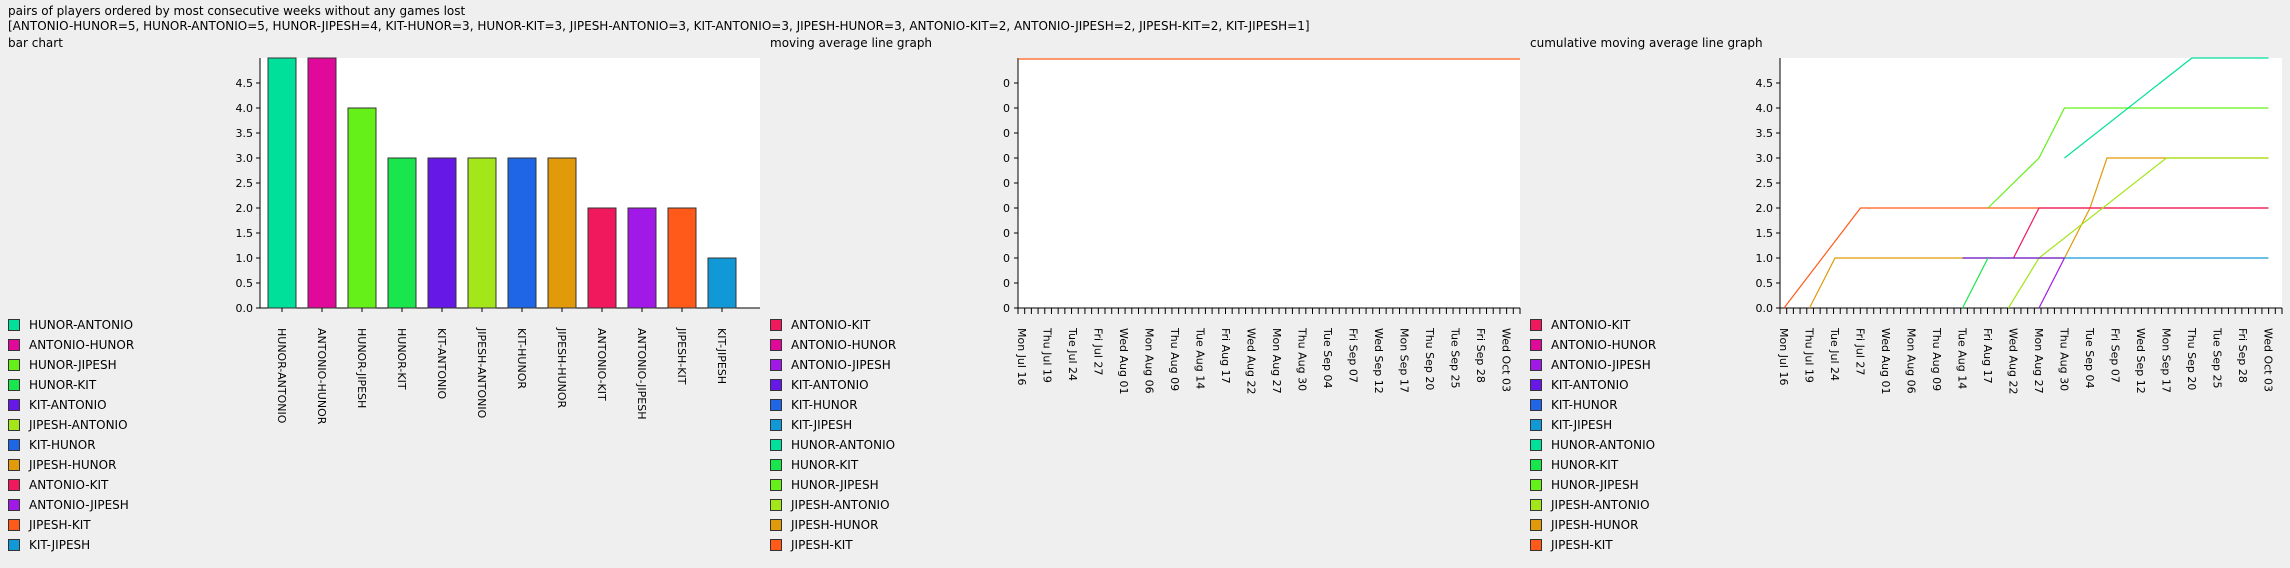  What do you see at coordinates (1584, 405) in the screenshot?
I see `legend-label: KIT-HUNOR` at bounding box center [1584, 405].